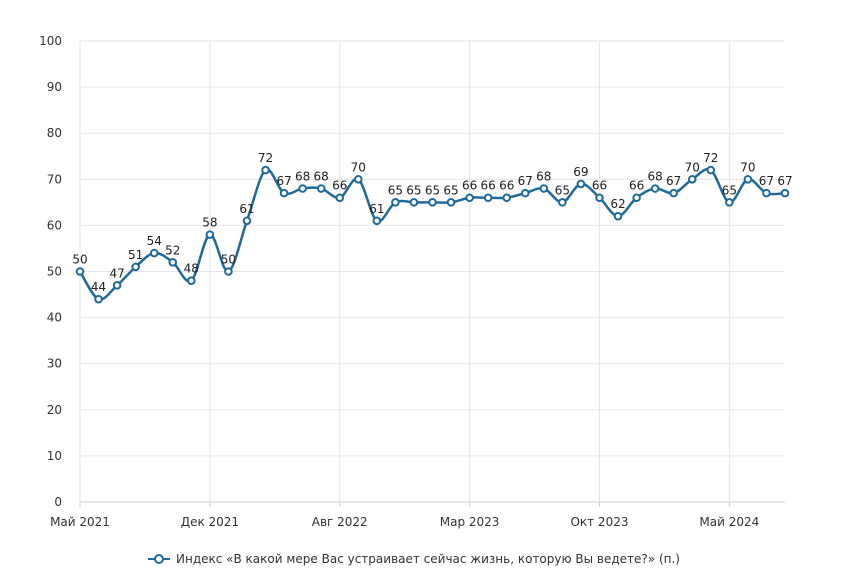 This screenshot has width=844, height=585. What do you see at coordinates (191, 269) in the screenshot?
I see `data-label: 48` at bounding box center [191, 269].